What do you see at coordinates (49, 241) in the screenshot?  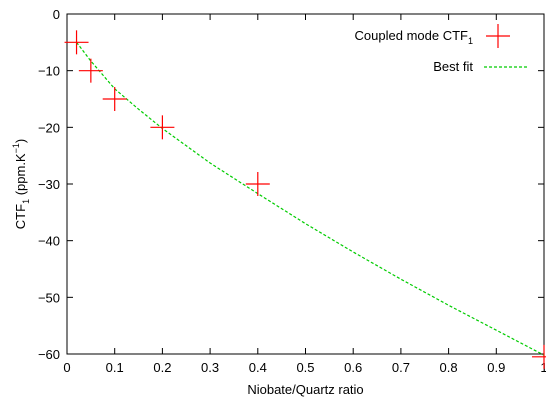 I see `y-tick-label: −40` at bounding box center [49, 241].